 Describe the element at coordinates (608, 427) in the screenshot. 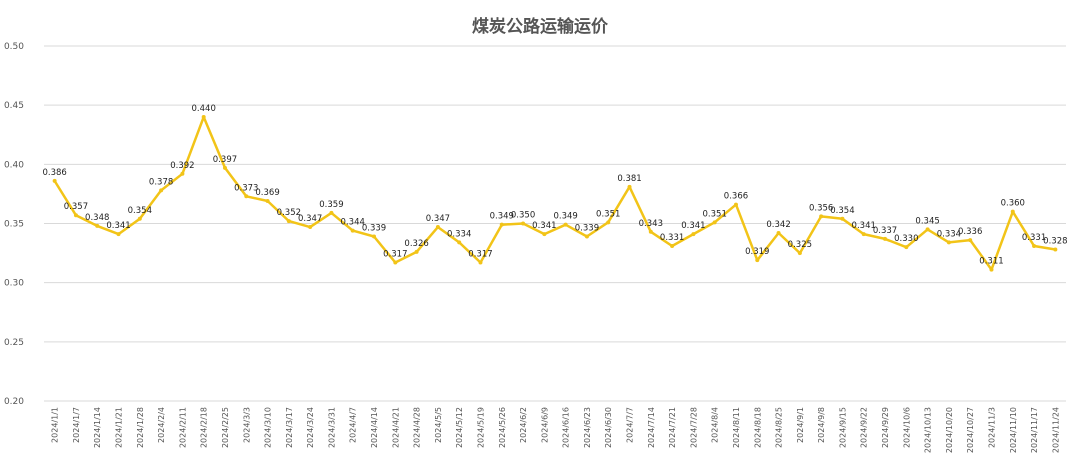

I see `x-tick-label: 2024/6/30` at that location.